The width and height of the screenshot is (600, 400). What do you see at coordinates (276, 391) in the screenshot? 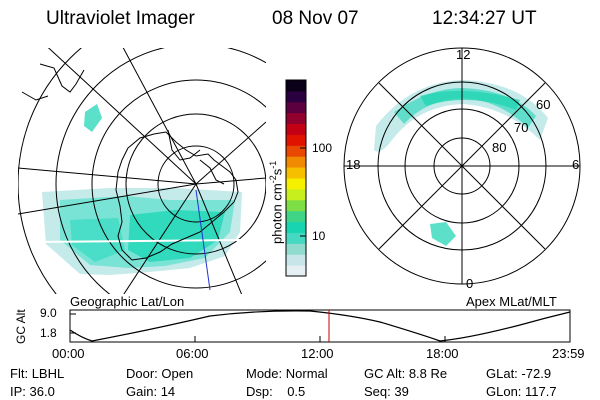
I see `info-dsp: Dsp: 0.5` at bounding box center [276, 391].